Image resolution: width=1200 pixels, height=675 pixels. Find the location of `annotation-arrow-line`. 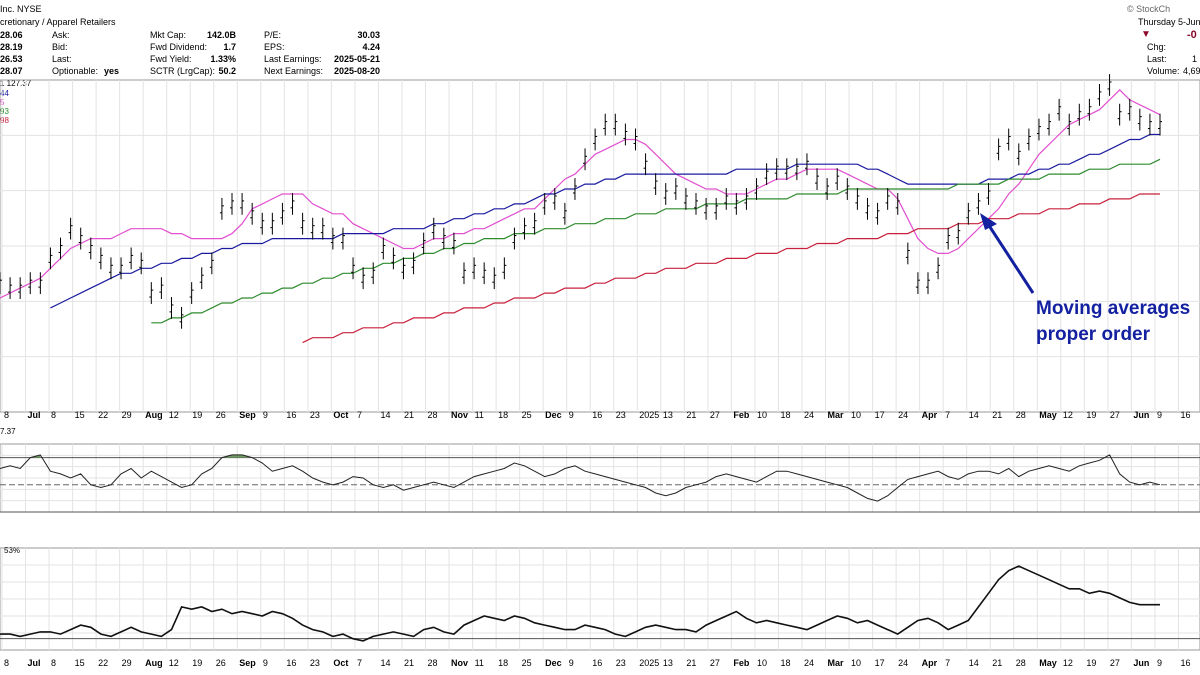

annotation-arrow-line is located at coordinates (1010, 258).